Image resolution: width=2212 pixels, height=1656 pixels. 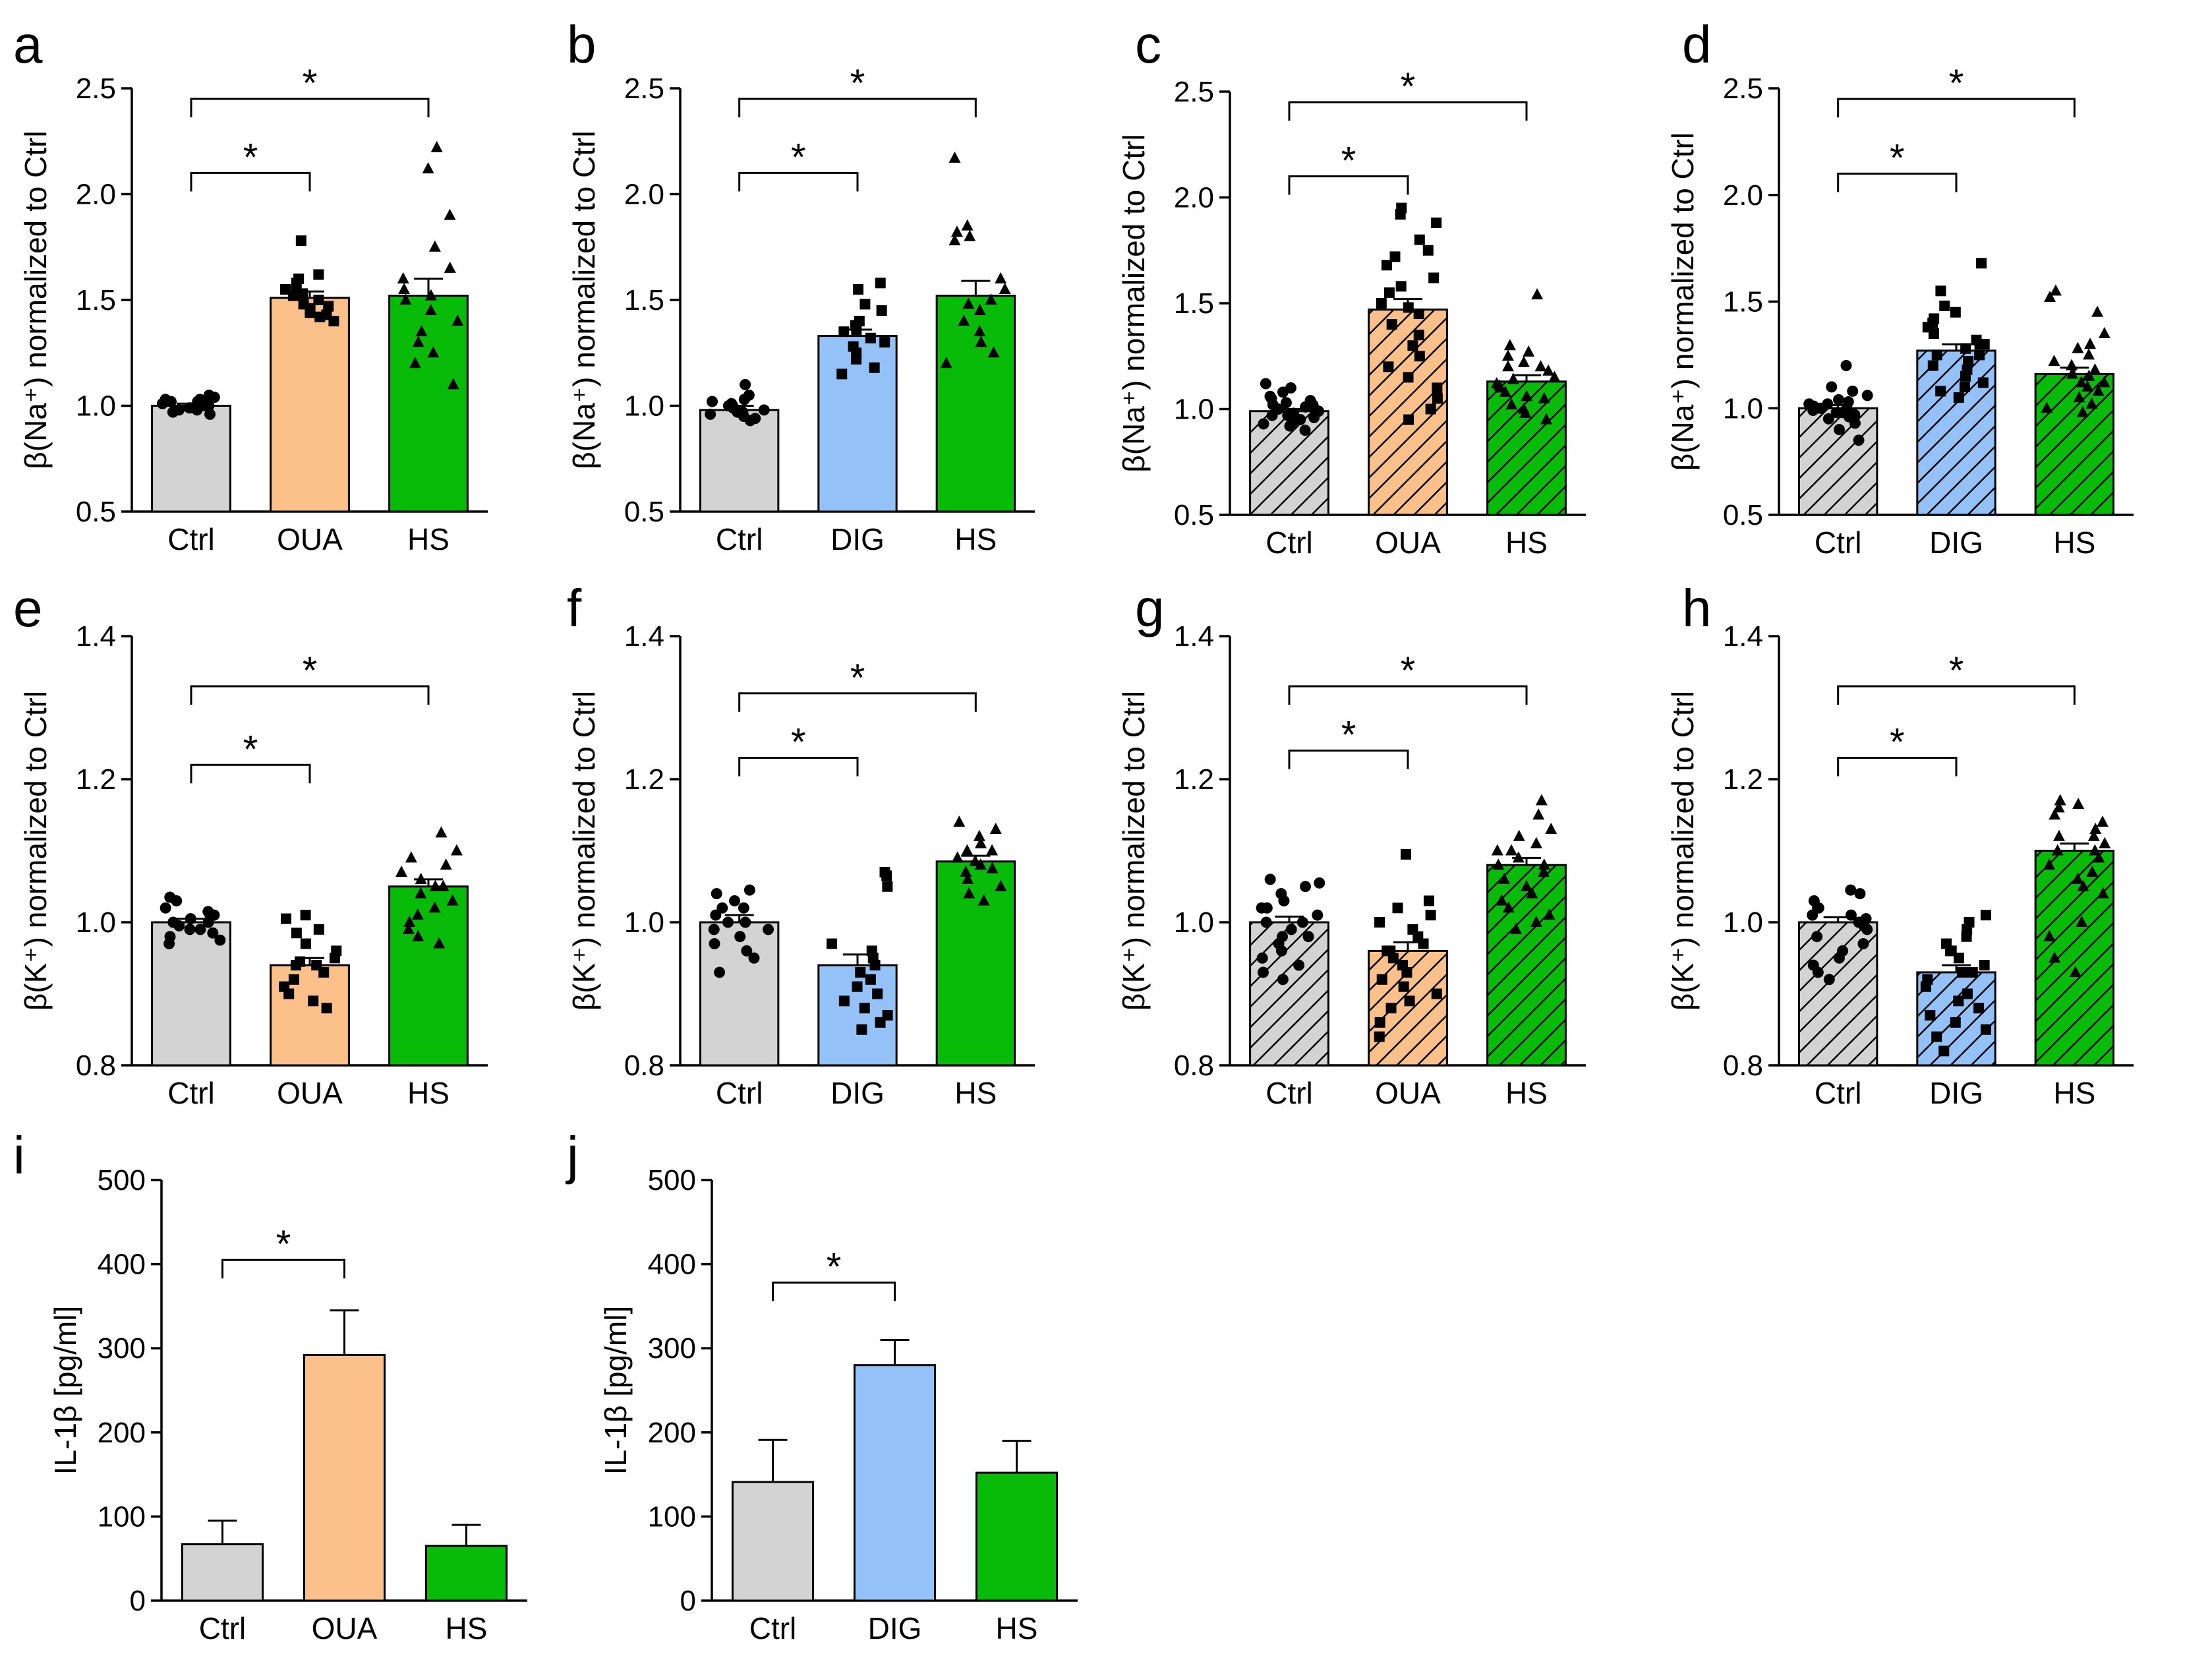 I want to click on x-category-label: HS, so click(x=1527, y=1093).